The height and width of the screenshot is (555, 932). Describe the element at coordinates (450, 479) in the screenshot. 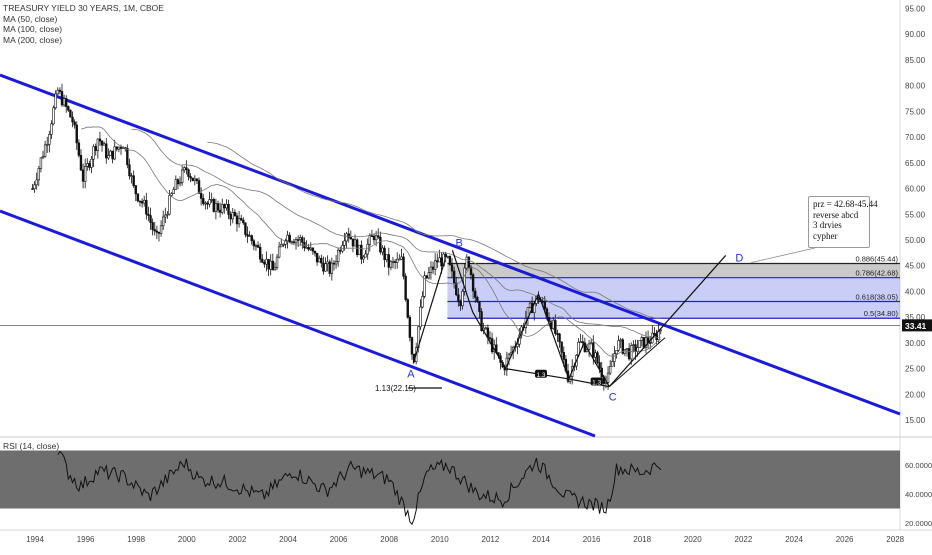

I see `rsi-band` at that location.